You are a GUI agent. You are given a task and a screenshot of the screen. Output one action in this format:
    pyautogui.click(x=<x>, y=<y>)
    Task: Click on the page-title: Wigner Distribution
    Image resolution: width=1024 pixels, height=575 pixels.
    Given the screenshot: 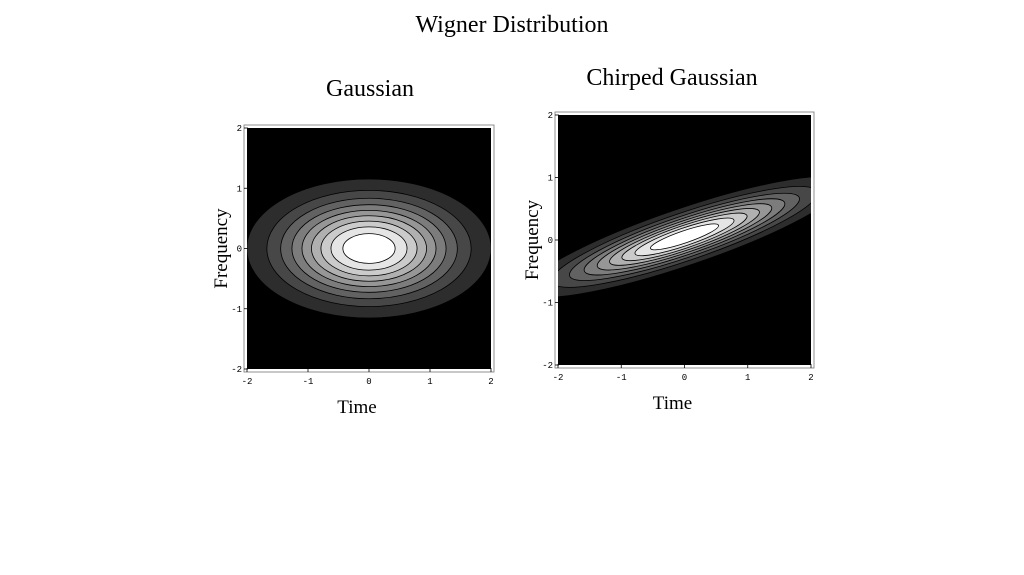 What is the action you would take?
    pyautogui.click(x=511, y=25)
    